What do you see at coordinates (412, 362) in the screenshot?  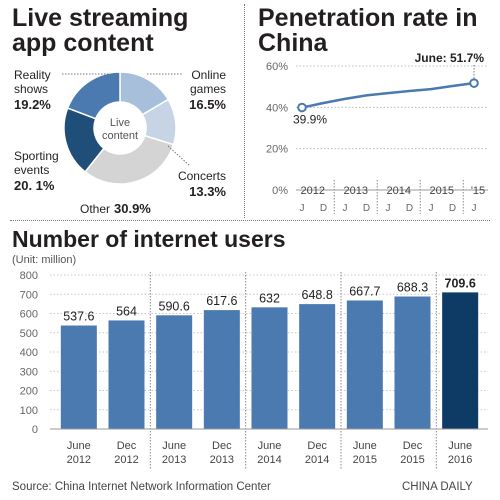 I see `bar-dec-2015` at bounding box center [412, 362].